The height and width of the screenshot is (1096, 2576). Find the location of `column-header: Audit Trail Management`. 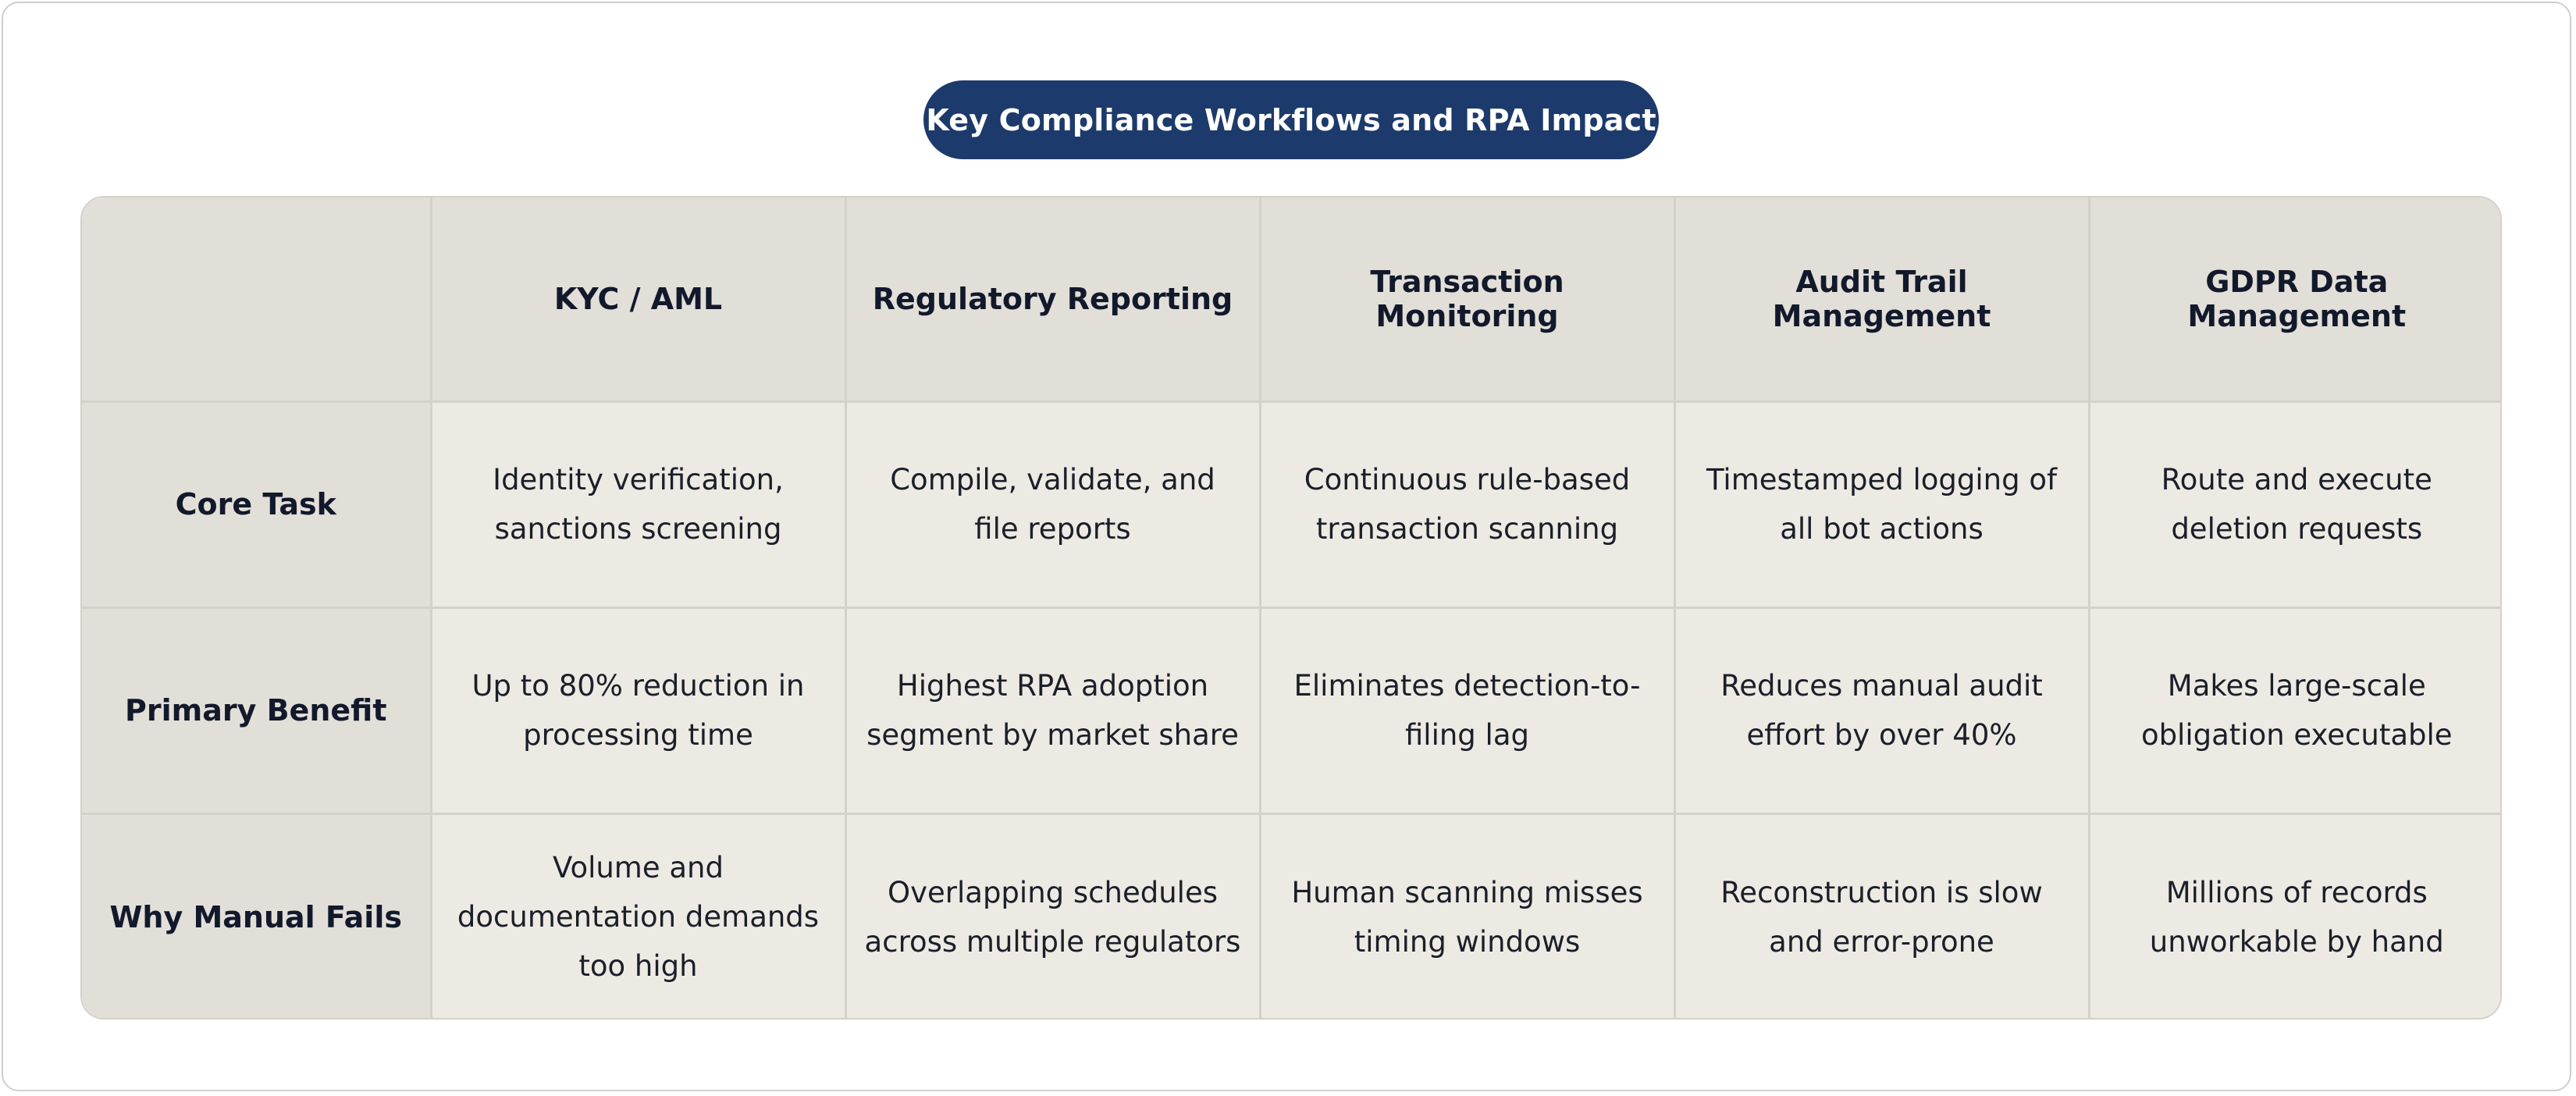

column-header: Audit Trail Management is located at coordinates (1881, 300).